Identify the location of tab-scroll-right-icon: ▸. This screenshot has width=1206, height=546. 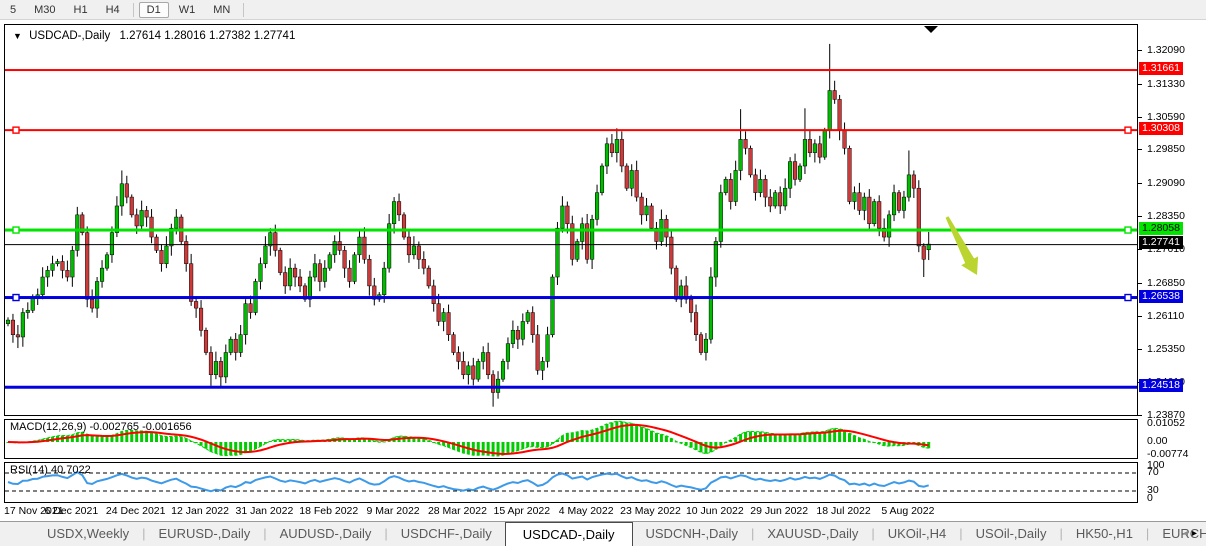
(1196, 533).